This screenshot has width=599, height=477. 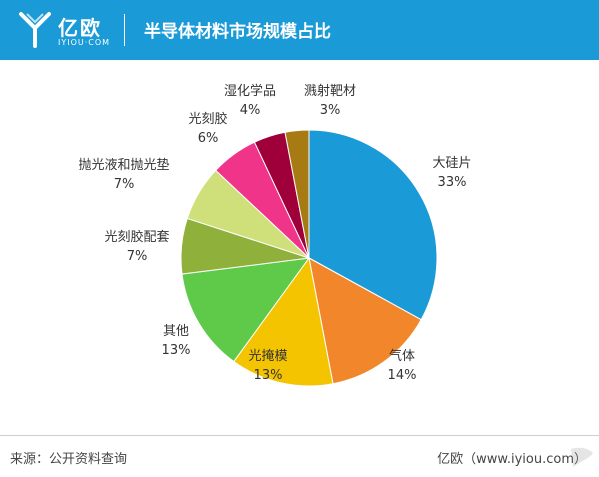 What do you see at coordinates (207, 119) in the screenshot?
I see `slice-label: 光刻胶` at bounding box center [207, 119].